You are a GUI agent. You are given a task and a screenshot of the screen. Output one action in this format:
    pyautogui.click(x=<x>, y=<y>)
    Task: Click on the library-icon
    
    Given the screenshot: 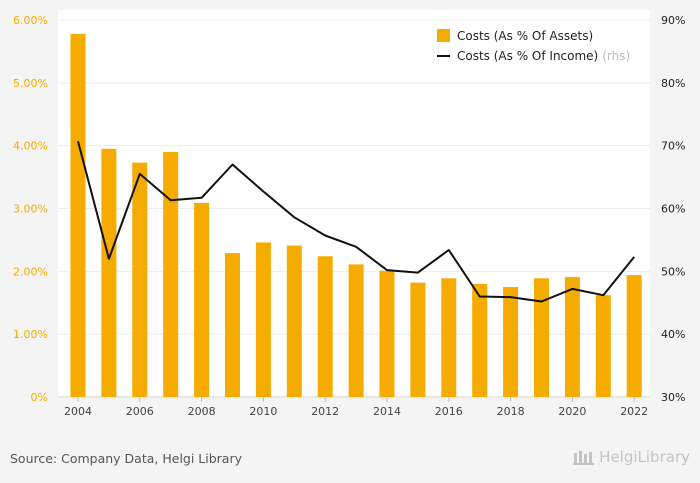 What is the action you would take?
    pyautogui.click(x=584, y=458)
    